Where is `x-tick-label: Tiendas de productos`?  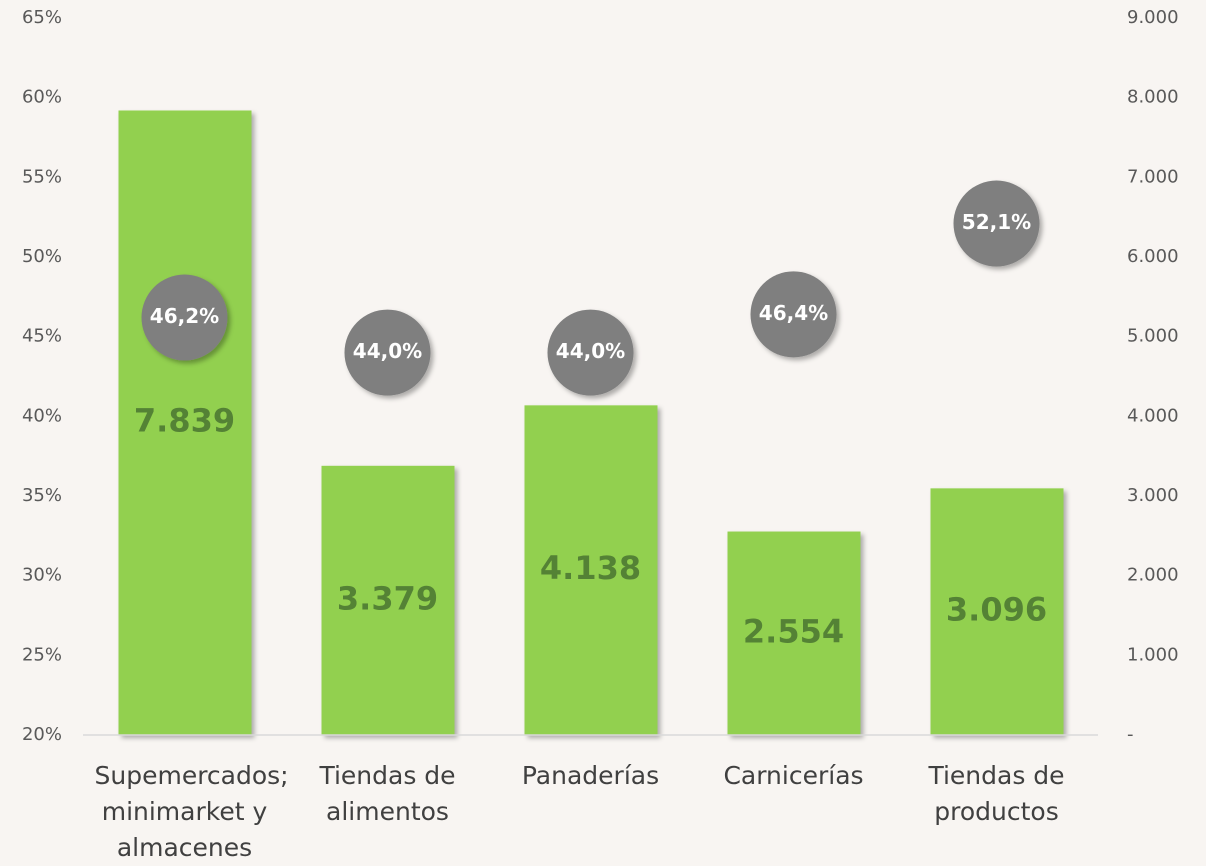 x-tick-label: Tiendas de productos is located at coordinates (996, 793).